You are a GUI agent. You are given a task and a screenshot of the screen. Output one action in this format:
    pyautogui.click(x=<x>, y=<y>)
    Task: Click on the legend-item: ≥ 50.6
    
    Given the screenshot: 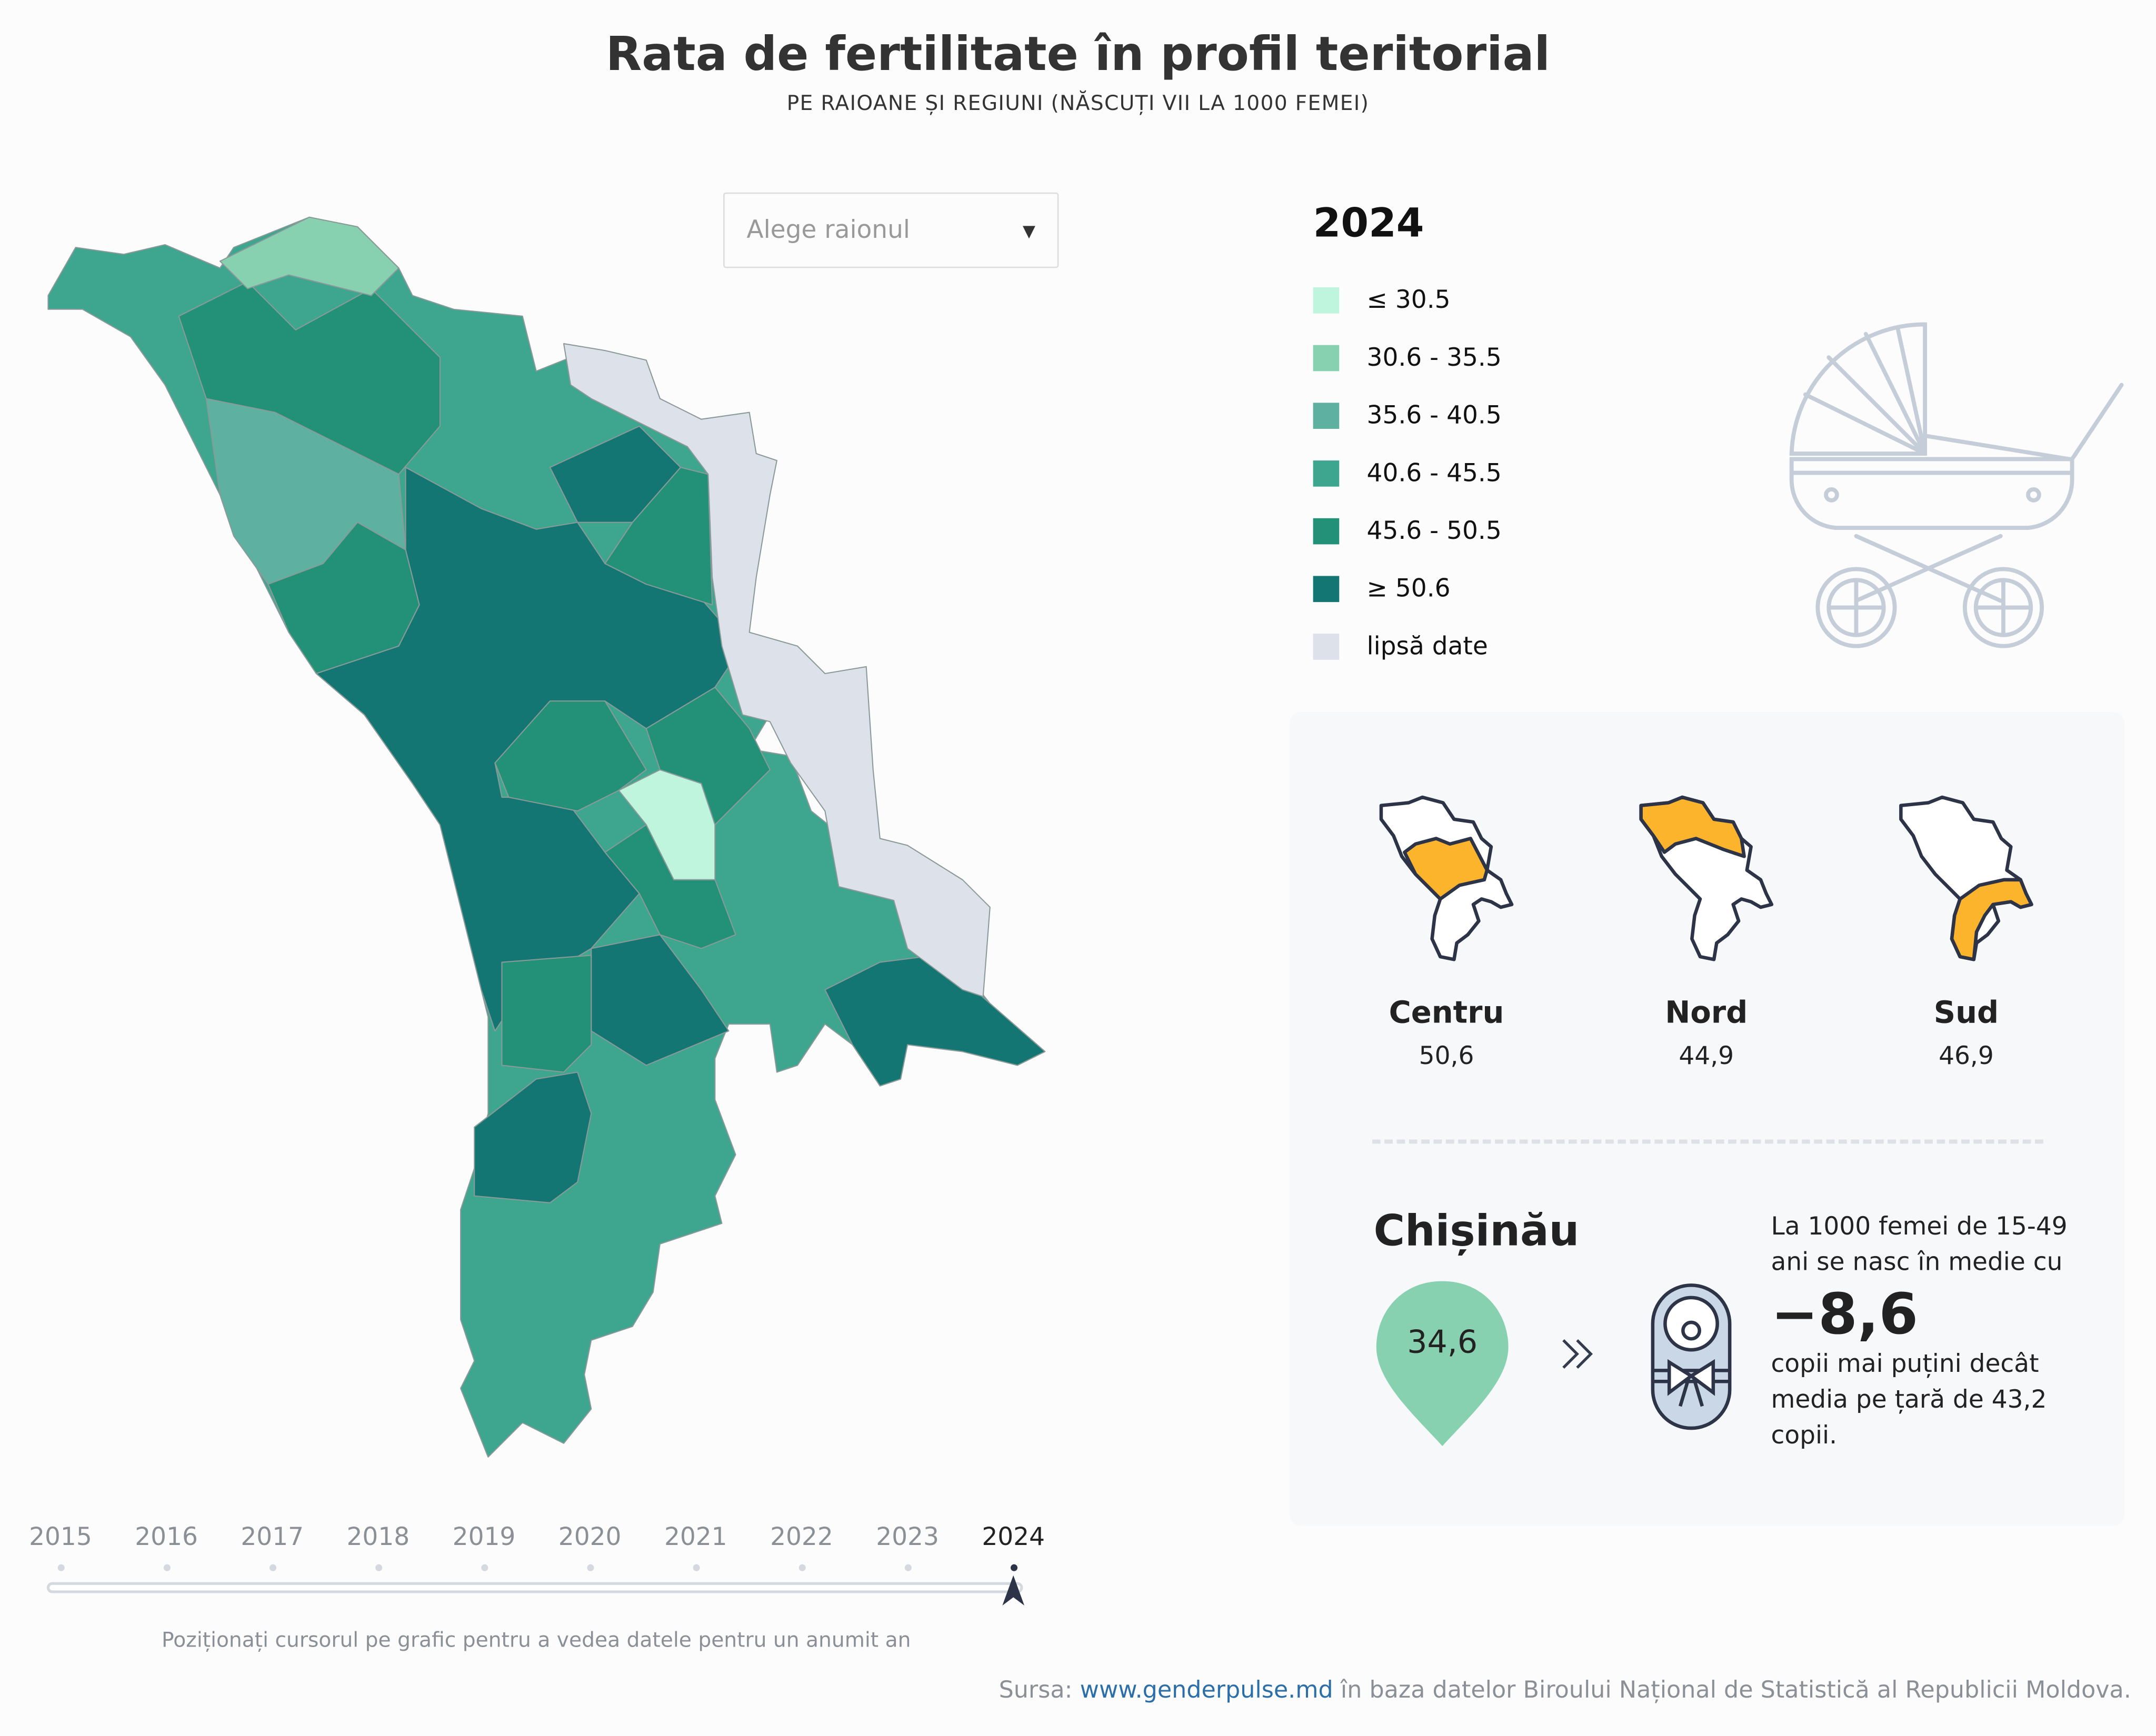 What is the action you would take?
    pyautogui.click(x=1407, y=588)
    